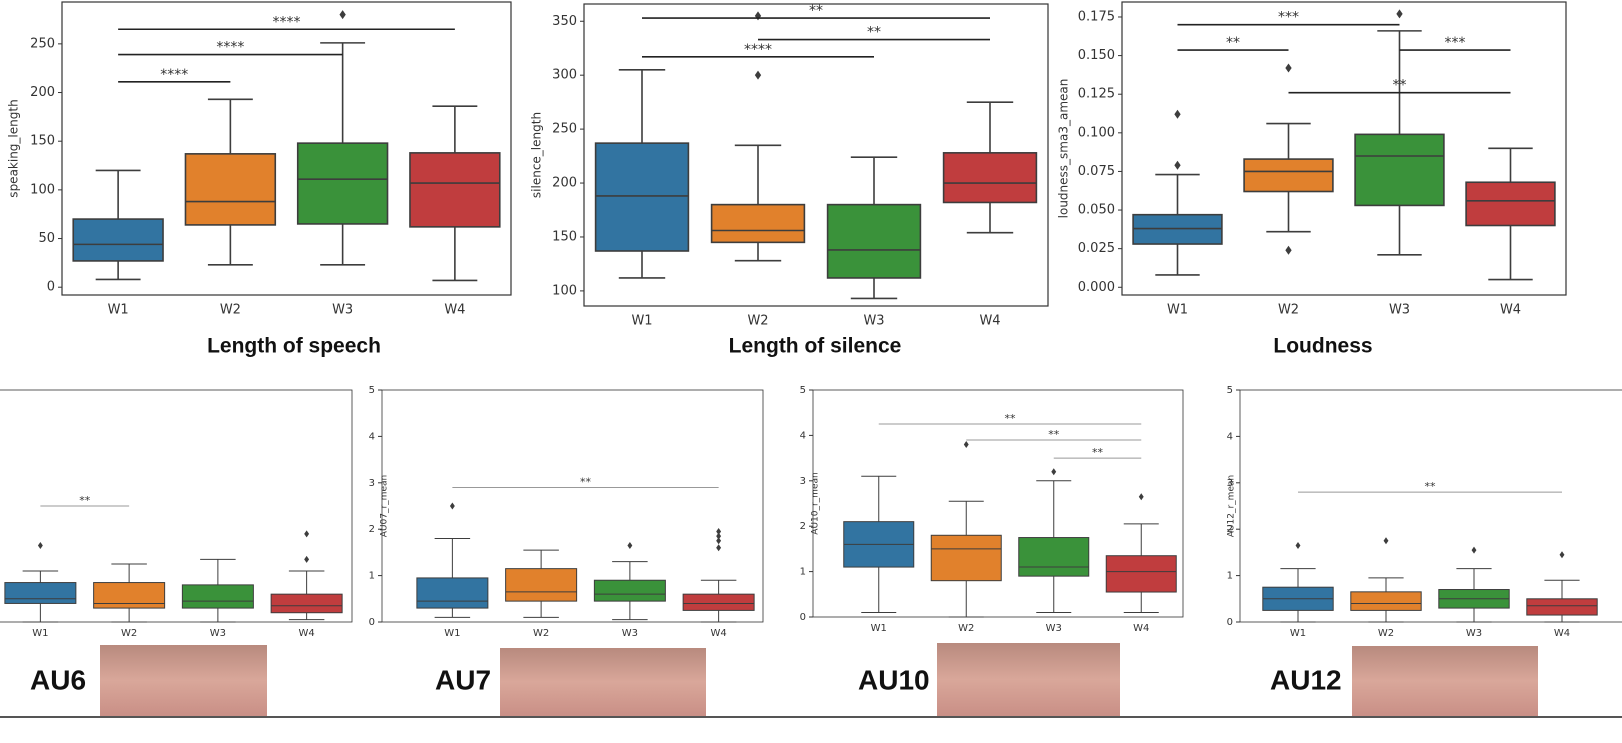 Image resolution: width=1622 pixels, height=743 pixels. What do you see at coordinates (1096, 132) in the screenshot?
I see `y-tick-label: 0.100` at bounding box center [1096, 132].